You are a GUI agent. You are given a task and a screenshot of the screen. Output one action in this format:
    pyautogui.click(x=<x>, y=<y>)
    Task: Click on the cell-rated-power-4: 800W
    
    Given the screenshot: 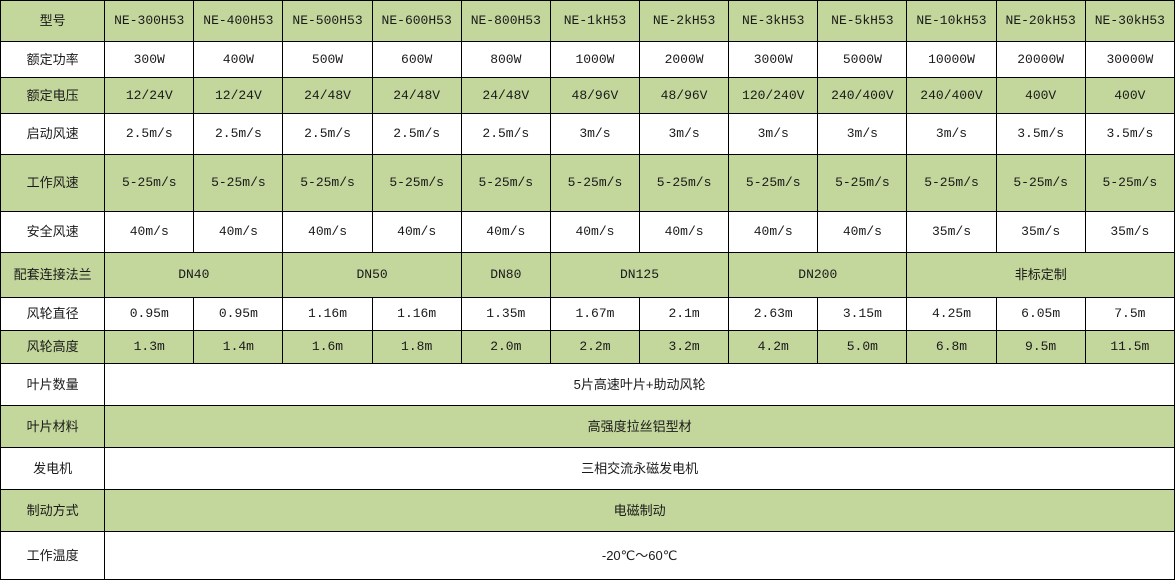 What is the action you would take?
    pyautogui.click(x=505, y=59)
    